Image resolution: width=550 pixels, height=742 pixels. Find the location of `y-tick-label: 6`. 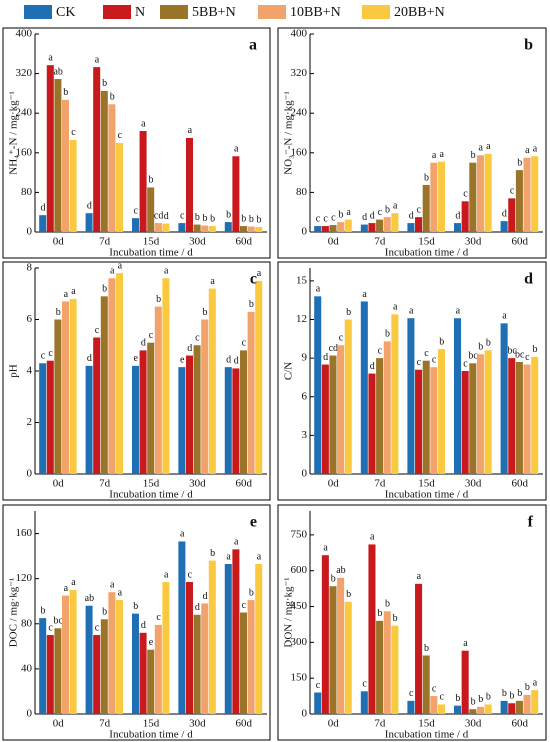

y-tick-label: 6 is located at coordinates (305, 396).